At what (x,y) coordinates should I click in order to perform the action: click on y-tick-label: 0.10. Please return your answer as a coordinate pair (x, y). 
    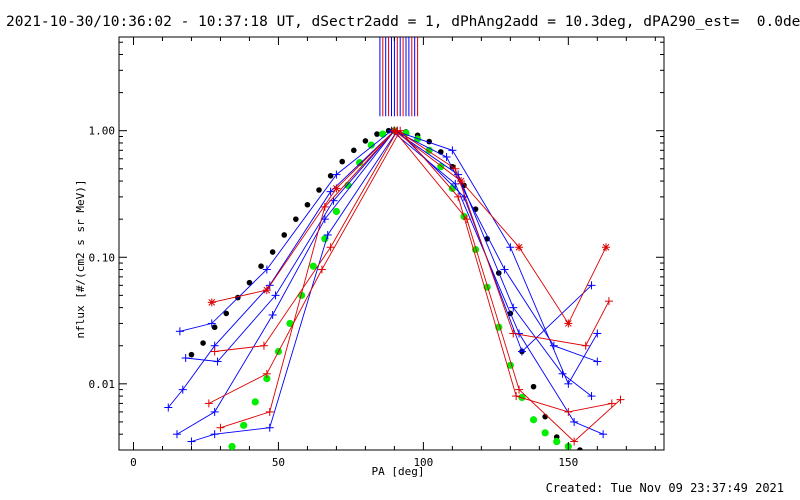
    Looking at the image, I should click on (102, 257).